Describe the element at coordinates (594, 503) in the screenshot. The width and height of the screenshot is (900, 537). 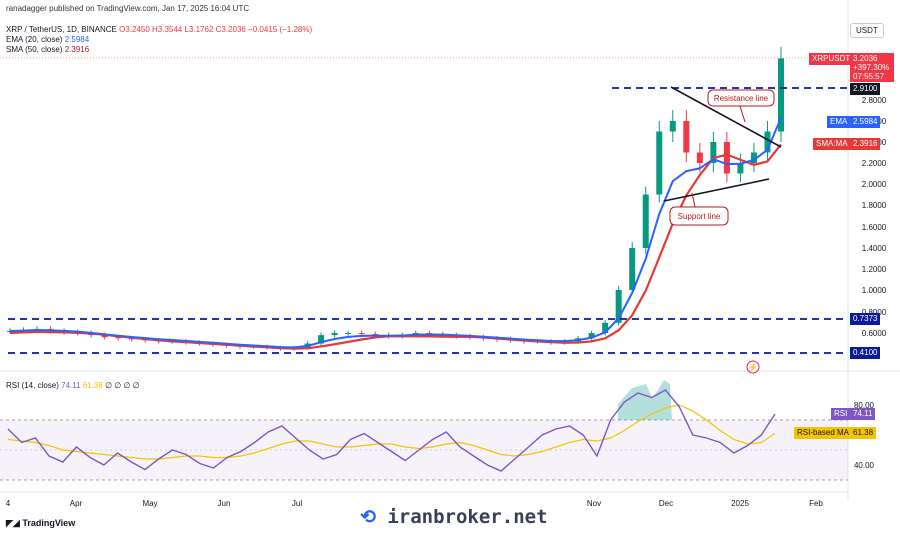
I see `time-tick-label: Nov` at that location.